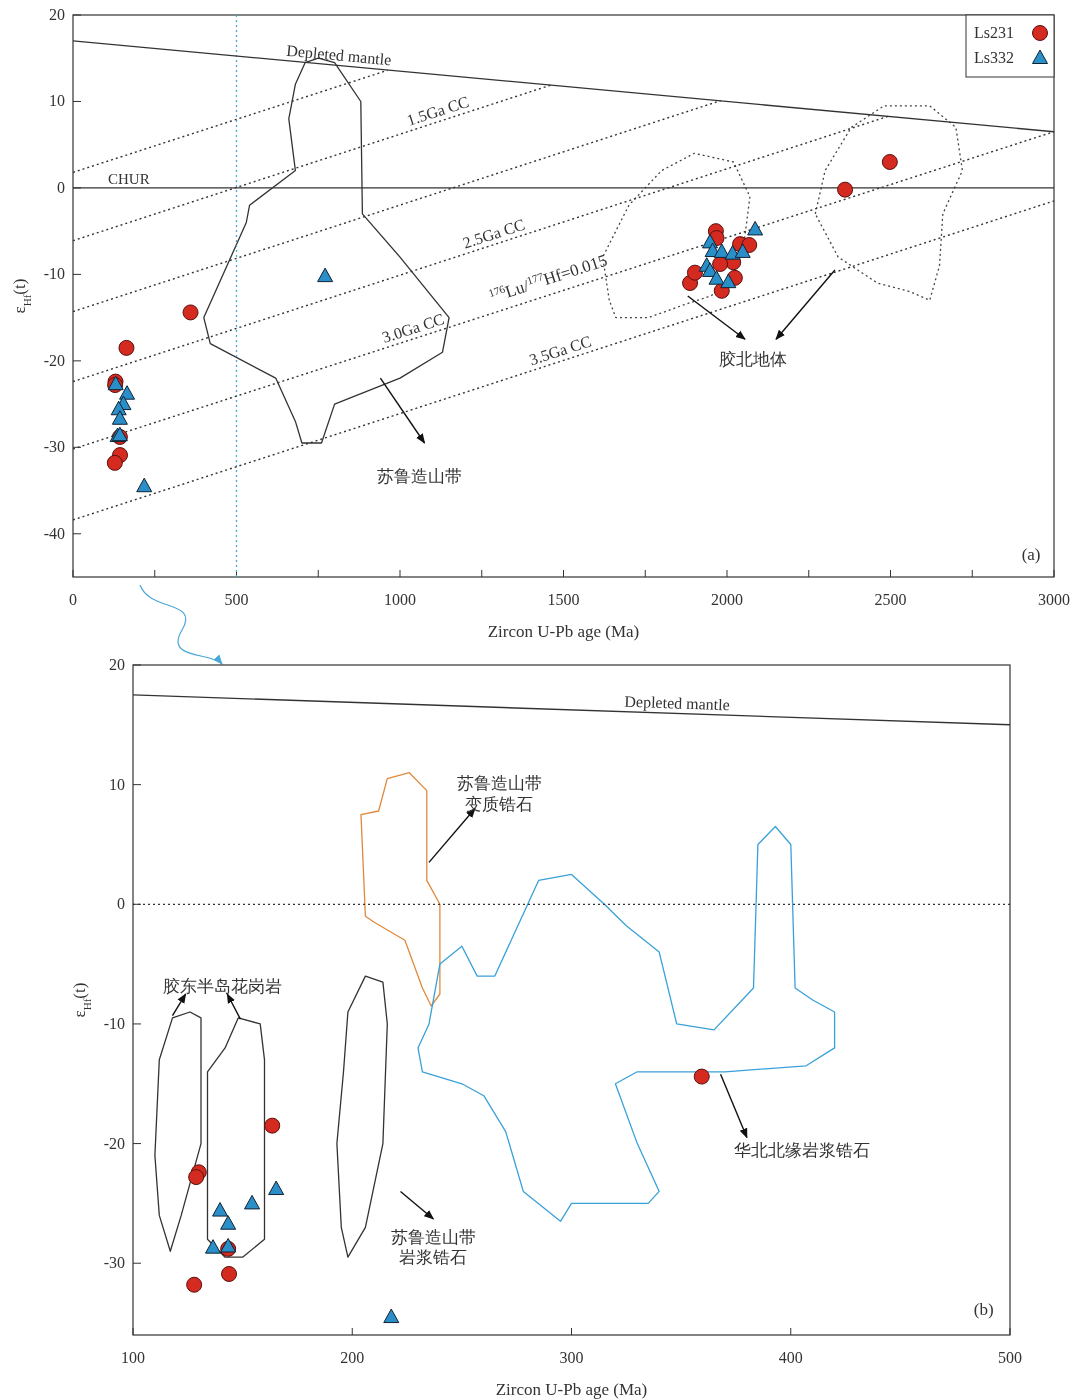  I want to click on x-tick-label: 2500, so click(890, 599).